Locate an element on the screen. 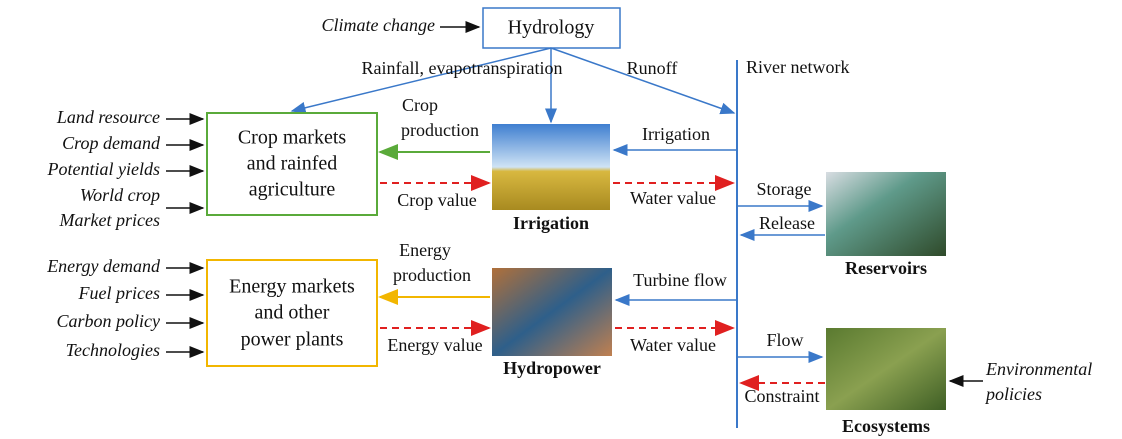 The height and width of the screenshot is (439, 1122). input: Potential yields is located at coordinates (103, 169).